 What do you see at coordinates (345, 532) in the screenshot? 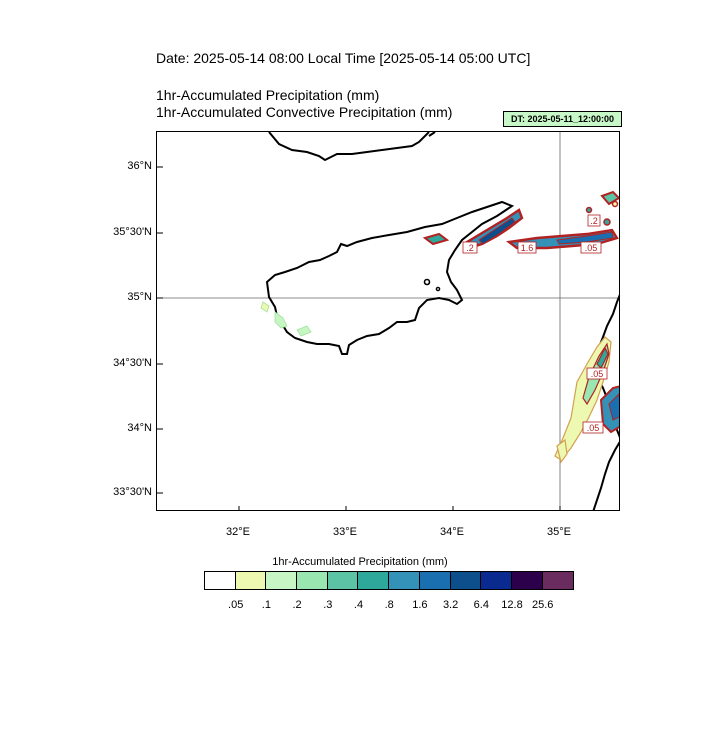
I see `lon-label: 33°E` at bounding box center [345, 532].